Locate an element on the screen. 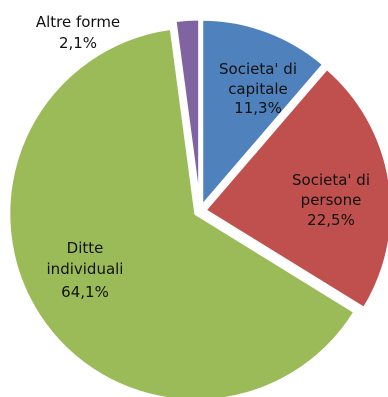  slice-value-label: 2,1% is located at coordinates (78, 43).